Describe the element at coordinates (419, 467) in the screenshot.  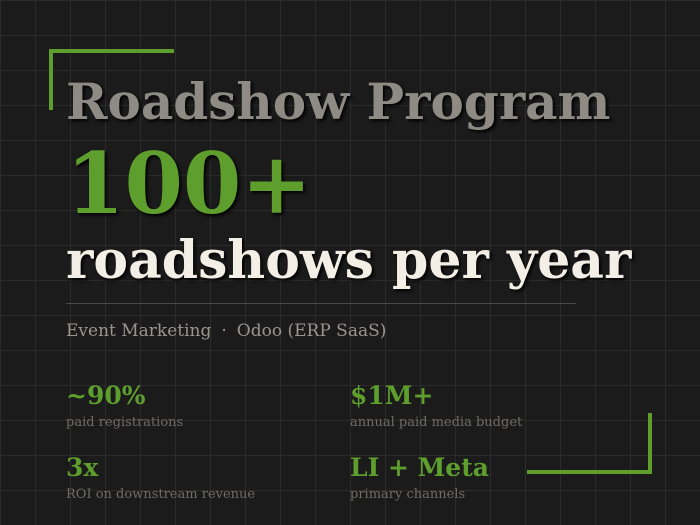
I see `stat-value: LI + Meta` at that location.